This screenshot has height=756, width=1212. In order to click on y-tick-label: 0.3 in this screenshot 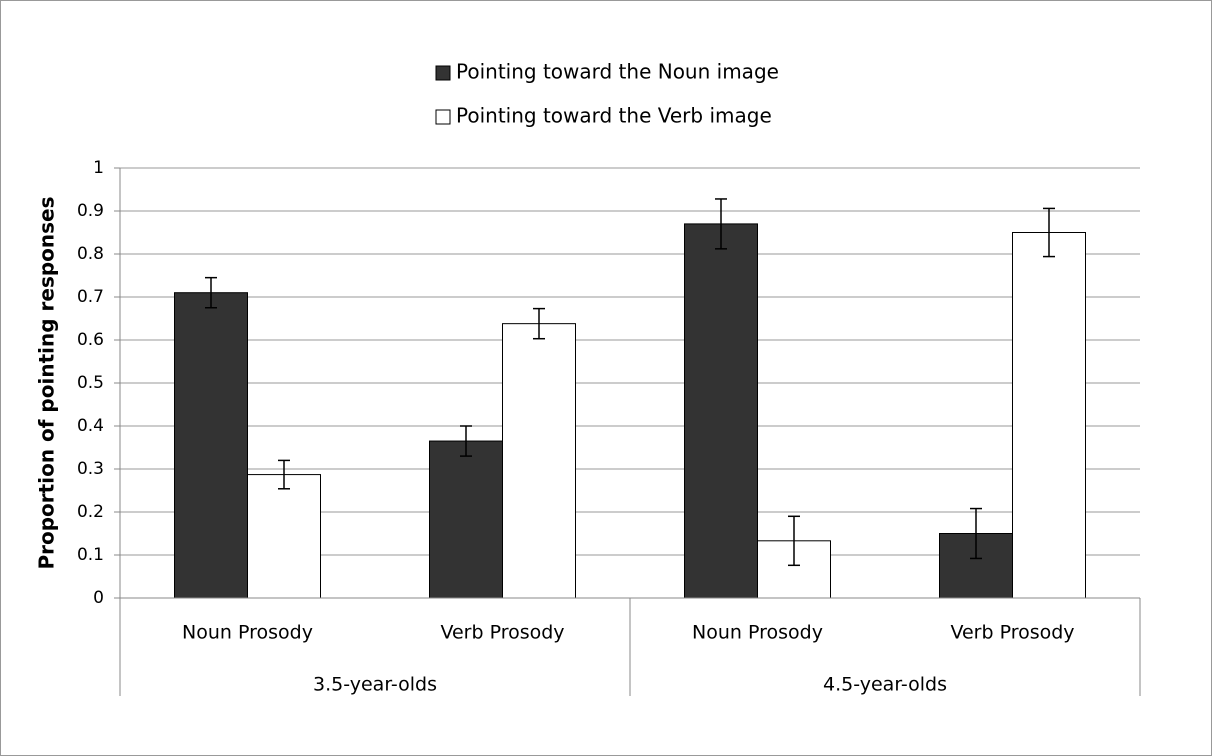, I will do `click(90, 469)`.